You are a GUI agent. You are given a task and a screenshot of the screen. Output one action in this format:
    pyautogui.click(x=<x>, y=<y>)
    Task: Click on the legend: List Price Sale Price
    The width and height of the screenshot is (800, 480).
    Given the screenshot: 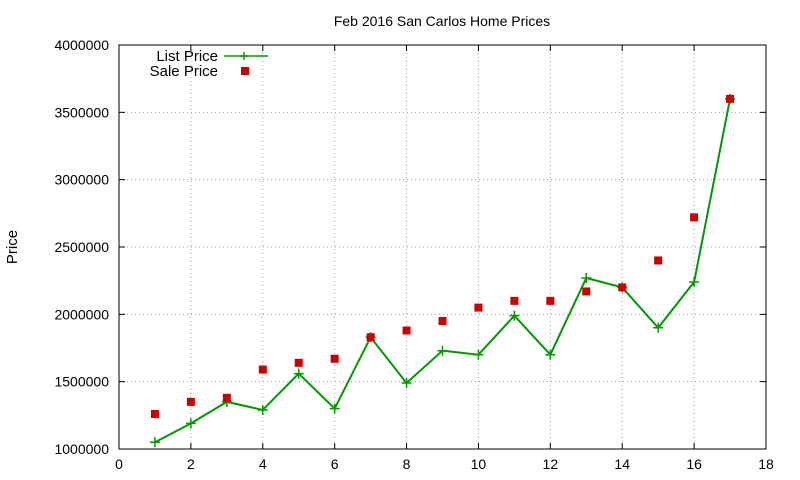 What is the action you would take?
    pyautogui.click(x=209, y=64)
    